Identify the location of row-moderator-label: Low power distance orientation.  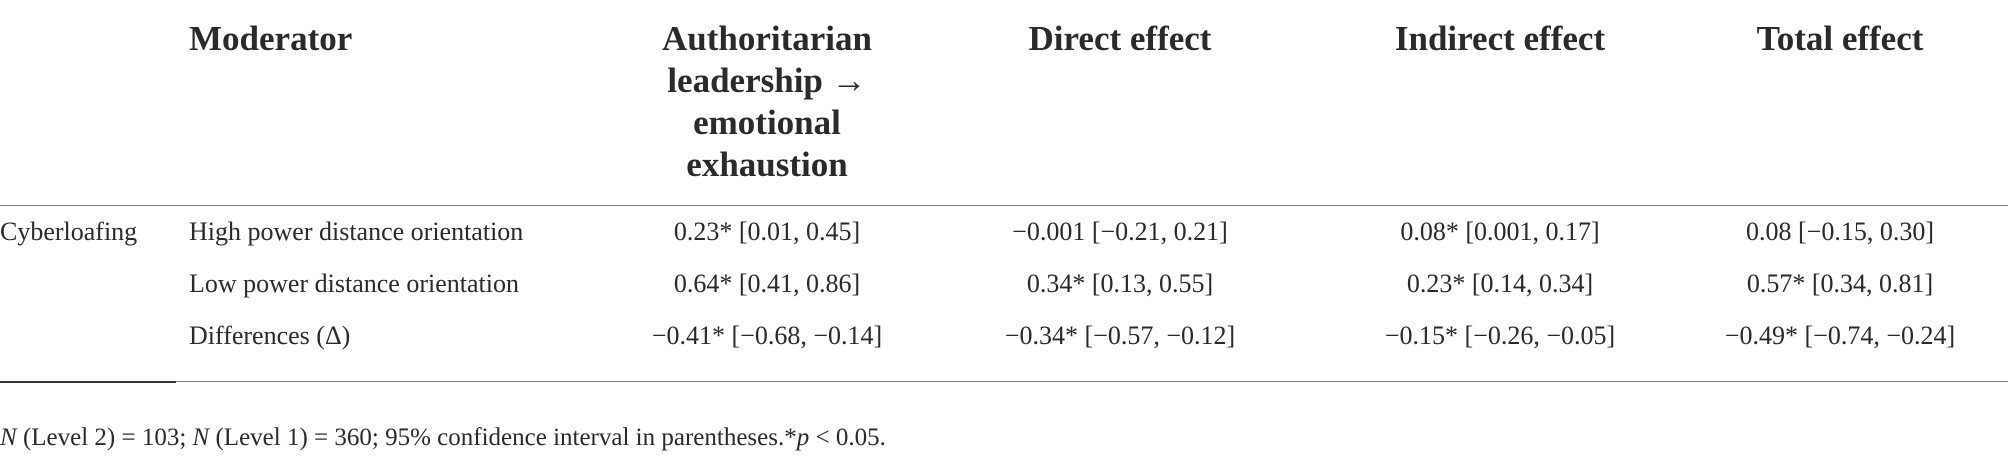
(354, 283).